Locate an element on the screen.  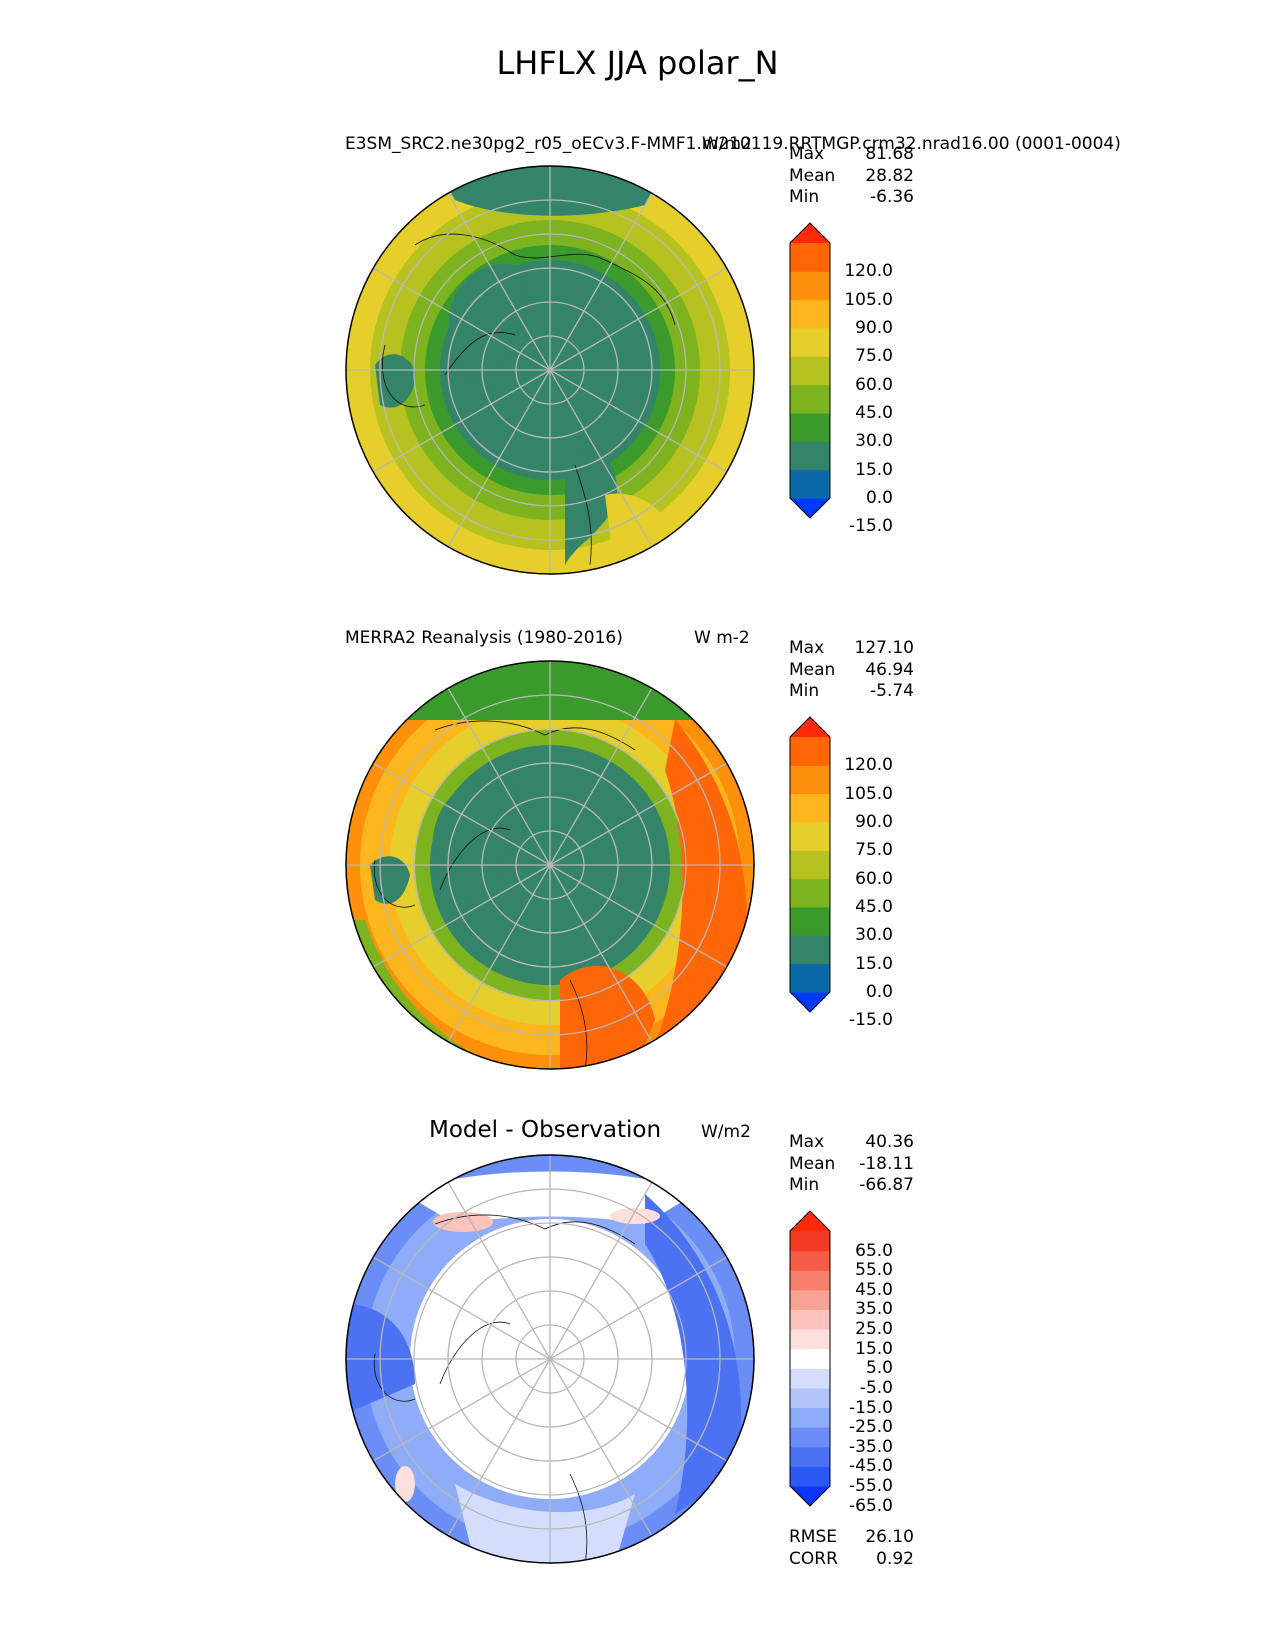
colorbar-tick-label: -65.0 is located at coordinates (871, 1505).